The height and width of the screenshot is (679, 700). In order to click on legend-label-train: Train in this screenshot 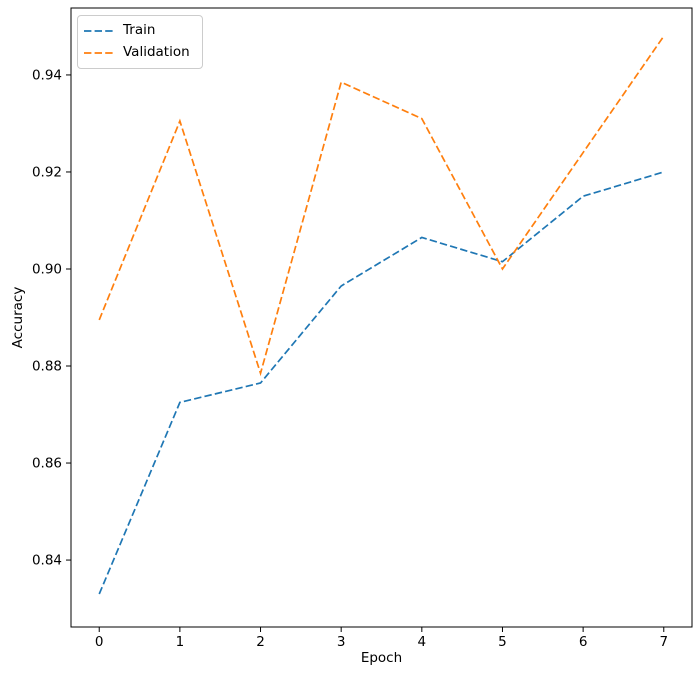, I will do `click(139, 30)`.